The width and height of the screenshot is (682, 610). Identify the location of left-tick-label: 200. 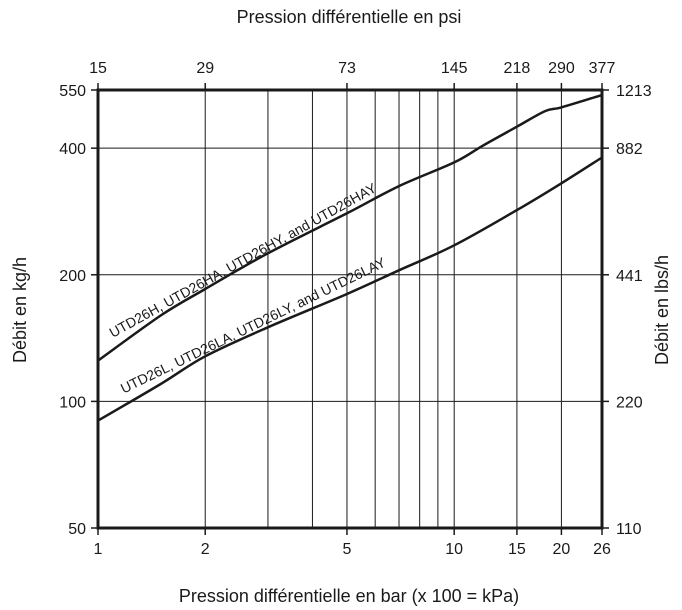
(72, 276).